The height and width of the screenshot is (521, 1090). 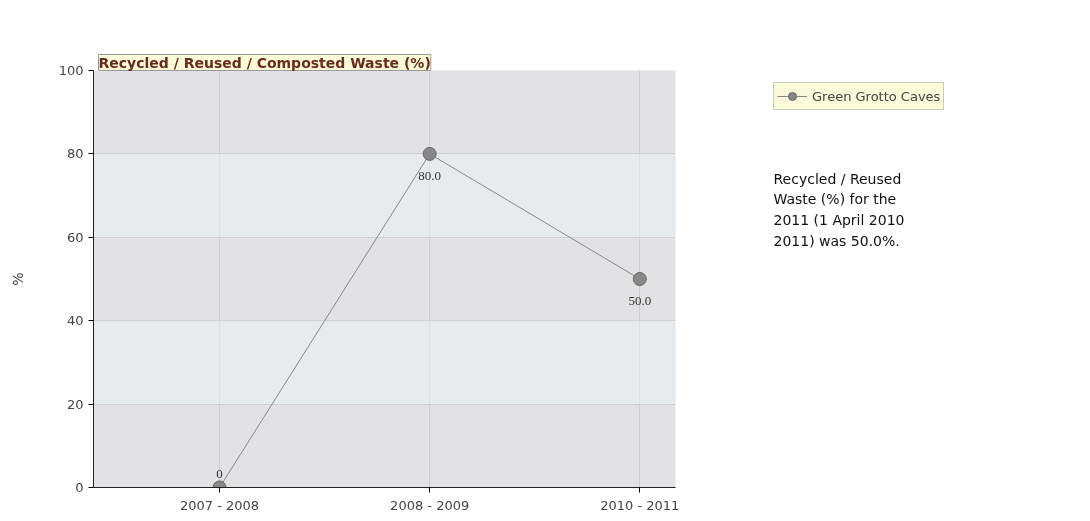 What do you see at coordinates (839, 209) in the screenshot?
I see `text: Recycled / Reused Waste (%) for the 2011 (1 April 2010 2011) was 50.0%.` at bounding box center [839, 209].